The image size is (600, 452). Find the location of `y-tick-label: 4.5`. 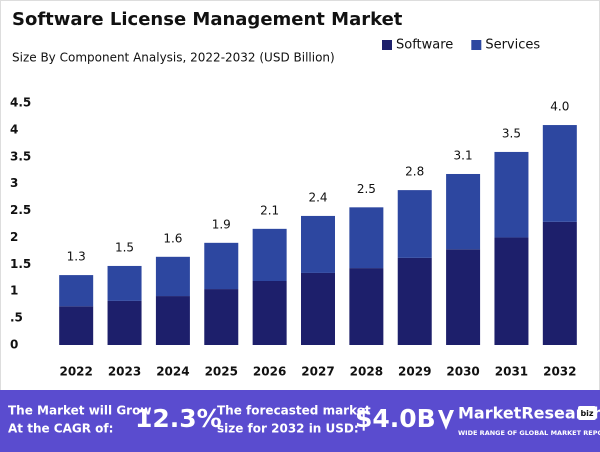

y-tick-label: 4.5 is located at coordinates (20, 103).